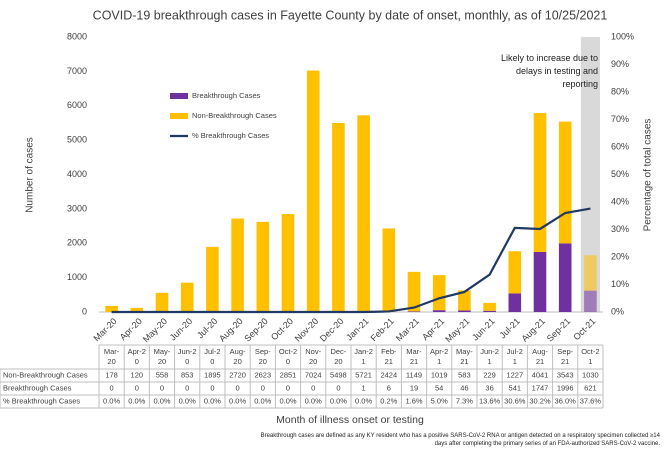 The width and height of the screenshot is (664, 456). Describe the element at coordinates (212, 374) in the screenshot. I see `table-cell: 1895` at that location.